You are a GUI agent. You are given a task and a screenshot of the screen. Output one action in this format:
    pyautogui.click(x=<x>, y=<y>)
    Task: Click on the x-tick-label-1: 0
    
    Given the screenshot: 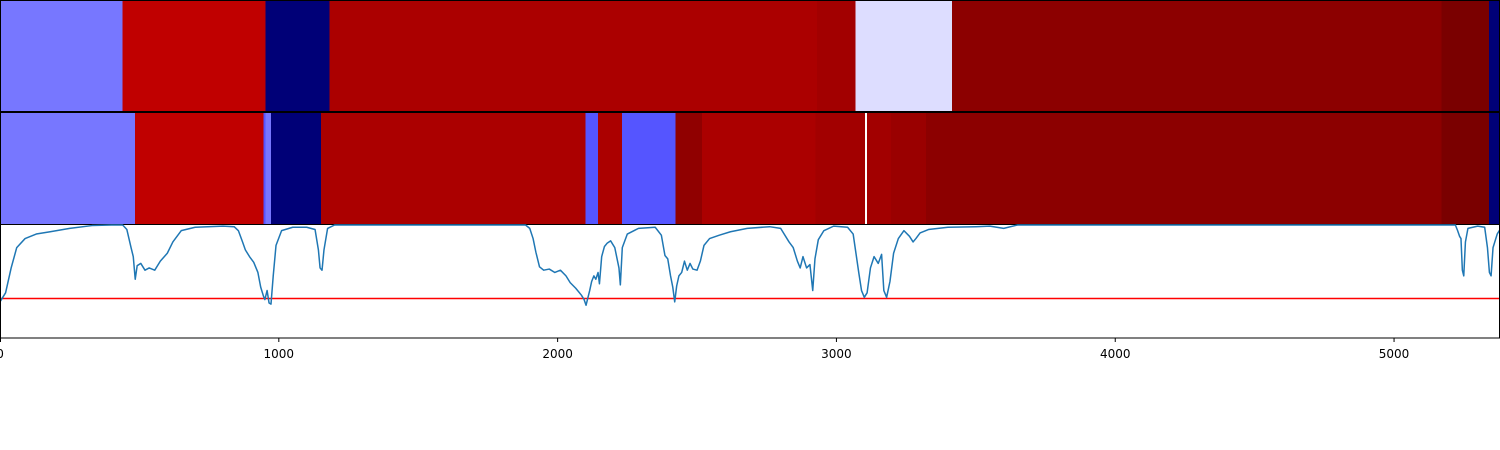 What is the action you would take?
    pyautogui.click(x=2, y=354)
    